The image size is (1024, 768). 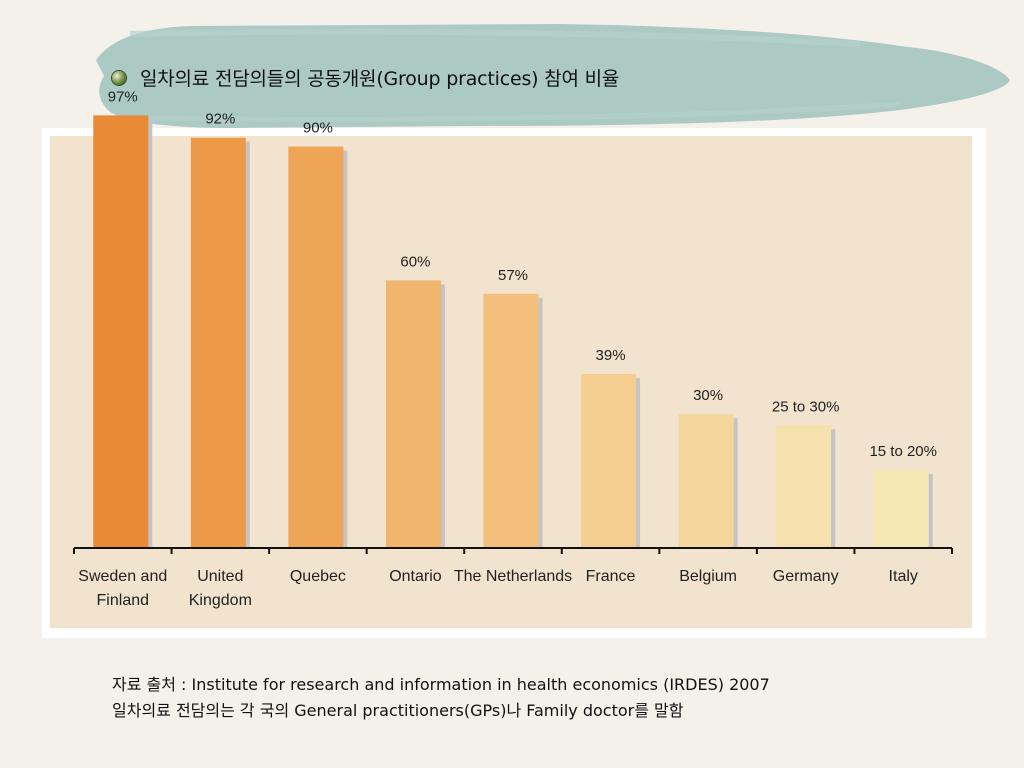 I want to click on leaf-bullet-icon, so click(x=119, y=77).